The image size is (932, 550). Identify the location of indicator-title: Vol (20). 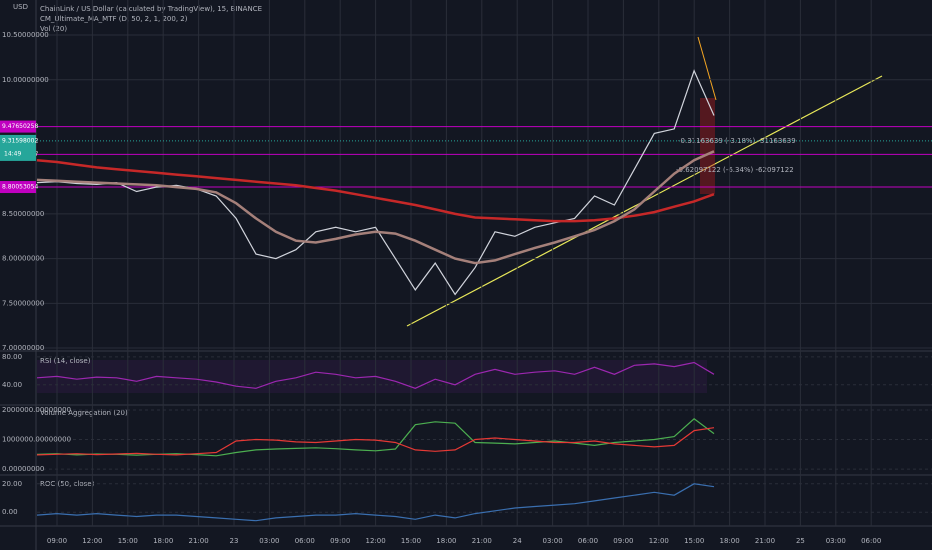
(53, 29).